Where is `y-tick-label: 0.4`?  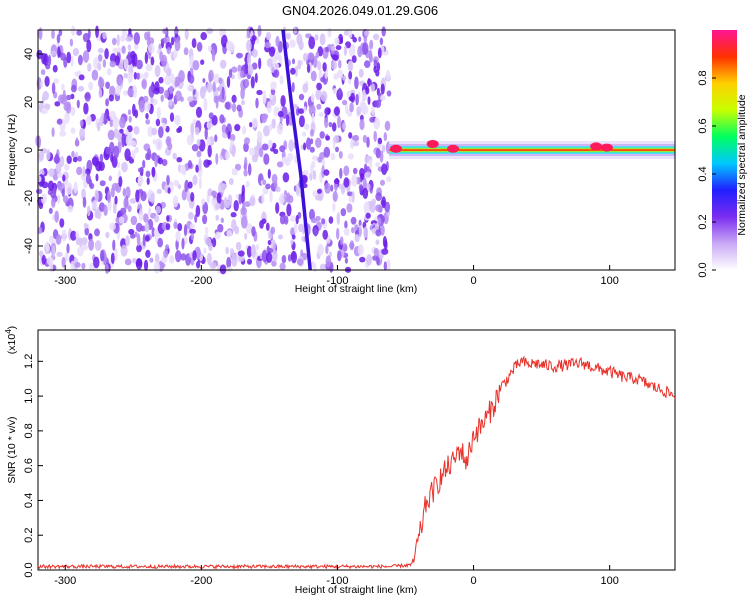
y-tick-label: 0.4 is located at coordinates (29, 500).